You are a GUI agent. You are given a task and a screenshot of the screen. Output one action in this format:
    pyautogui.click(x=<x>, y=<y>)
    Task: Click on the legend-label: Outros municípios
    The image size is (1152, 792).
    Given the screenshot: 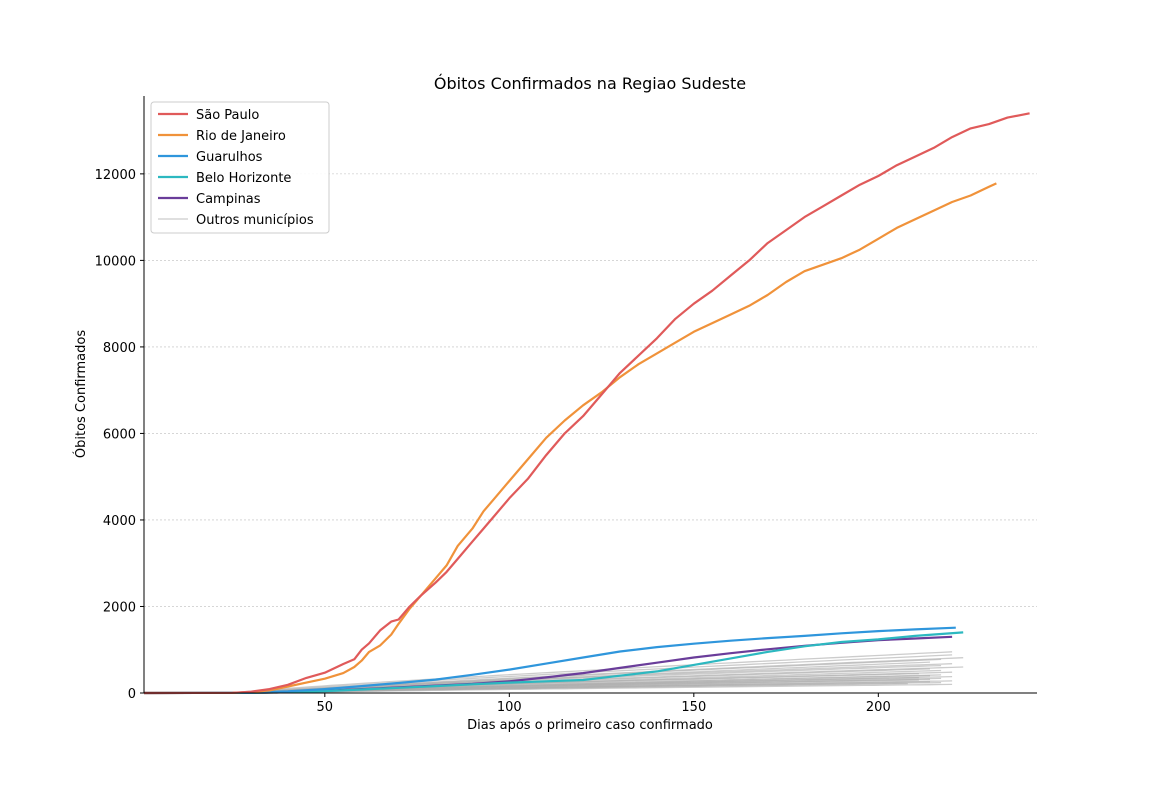 What is the action you would take?
    pyautogui.click(x=255, y=220)
    